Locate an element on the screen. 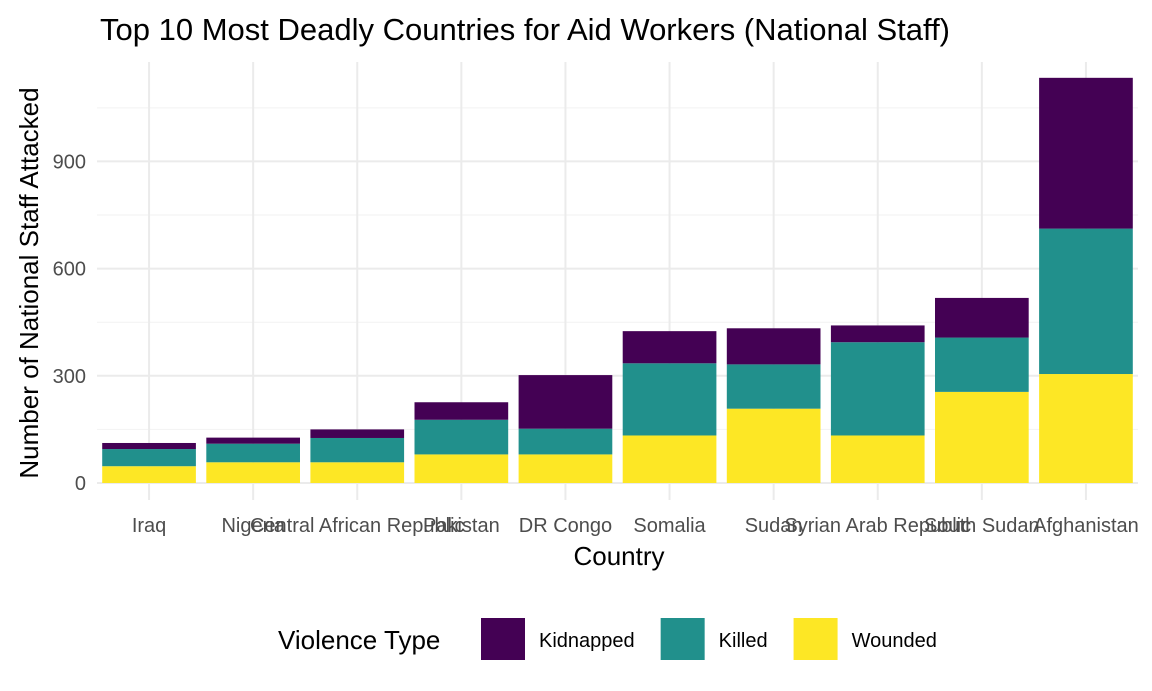 Image resolution: width=1152 pixels, height=691 pixels. y-tick-label: 900 is located at coordinates (69, 162).